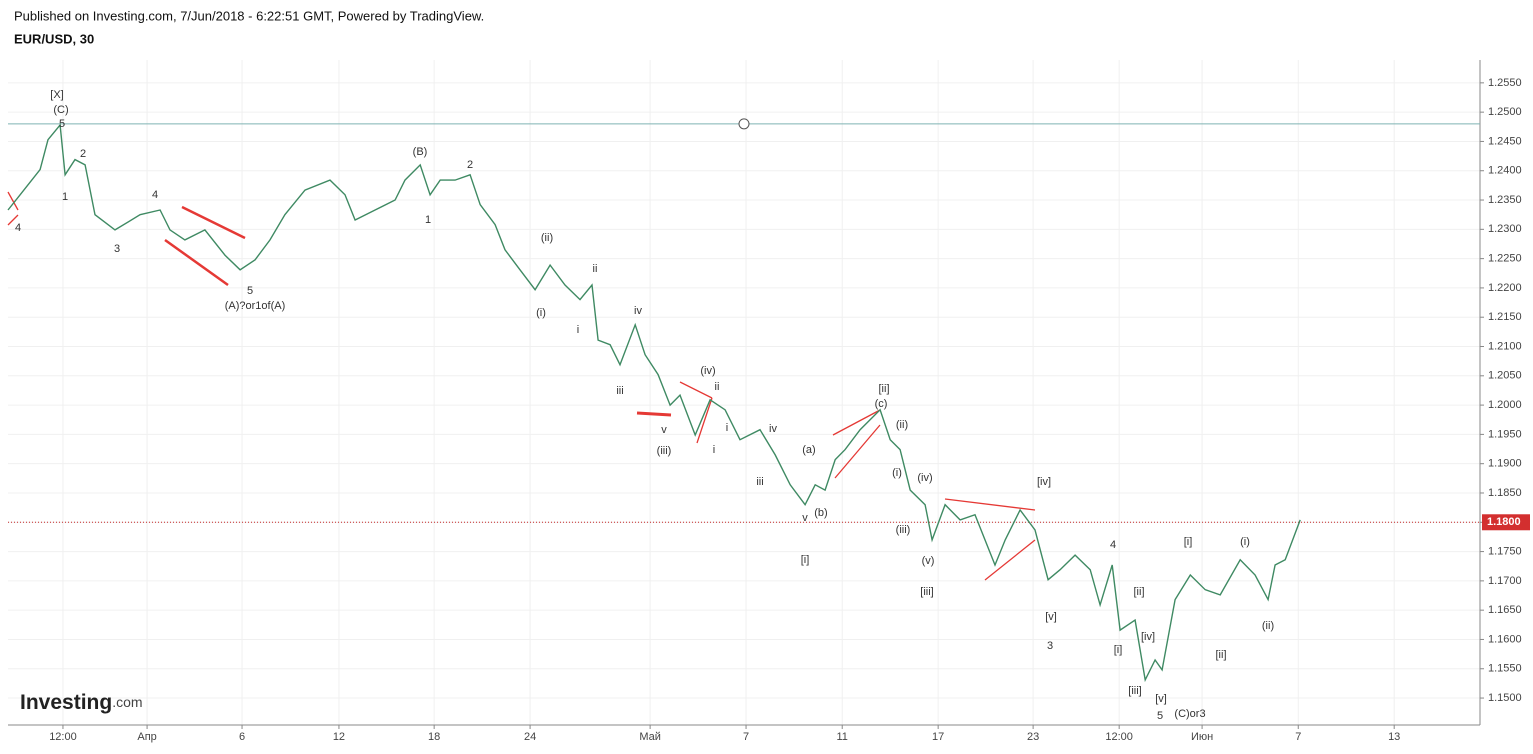  Describe the element at coordinates (60, 110) in the screenshot. I see `wave-label: (C)` at that location.